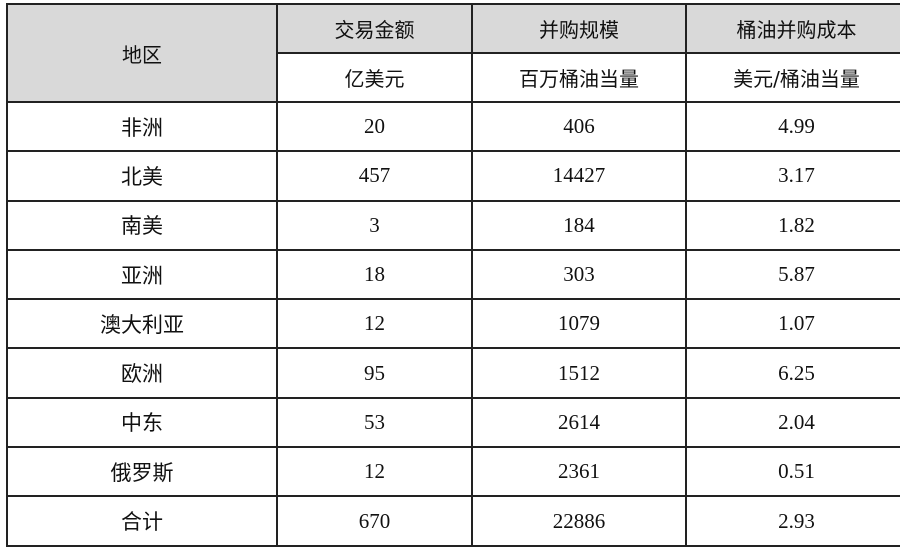  What do you see at coordinates (374, 422) in the screenshot?
I see `amount-cell: 53` at bounding box center [374, 422].